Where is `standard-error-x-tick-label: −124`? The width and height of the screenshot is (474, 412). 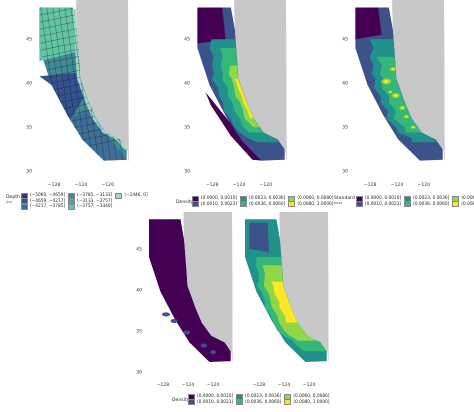 standard-error-x-tick-label: −124 is located at coordinates (397, 185).